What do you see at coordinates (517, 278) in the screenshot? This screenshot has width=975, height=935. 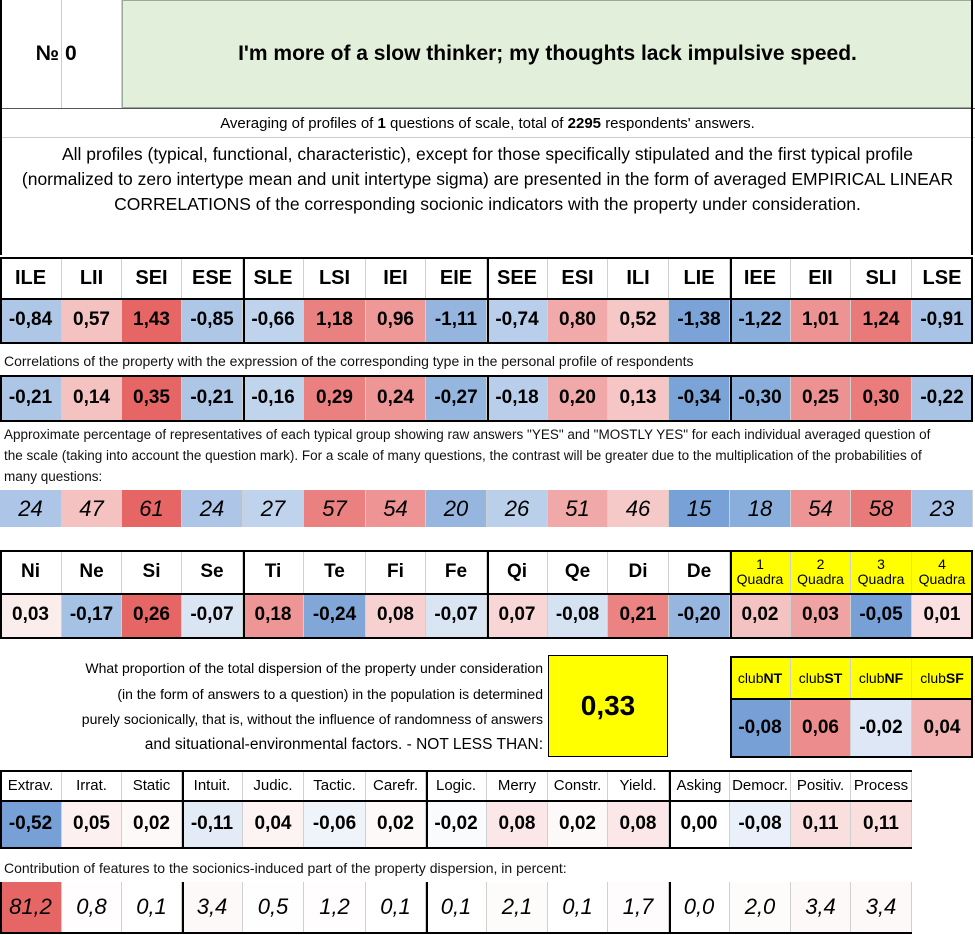 I see `type-name: SEE` at bounding box center [517, 278].